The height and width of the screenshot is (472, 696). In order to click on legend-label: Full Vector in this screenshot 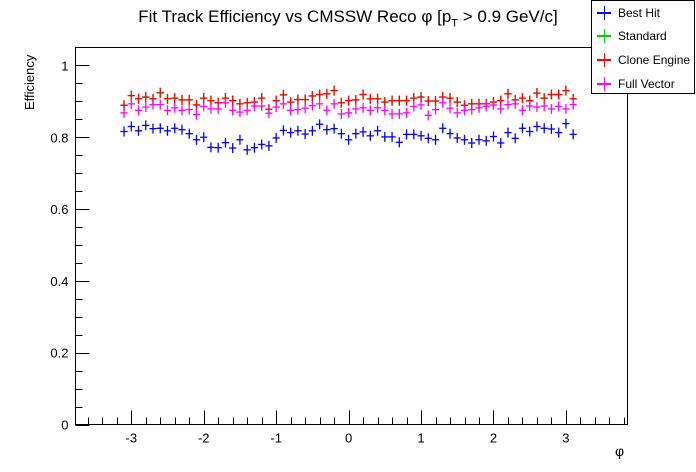, I will do `click(646, 84)`.